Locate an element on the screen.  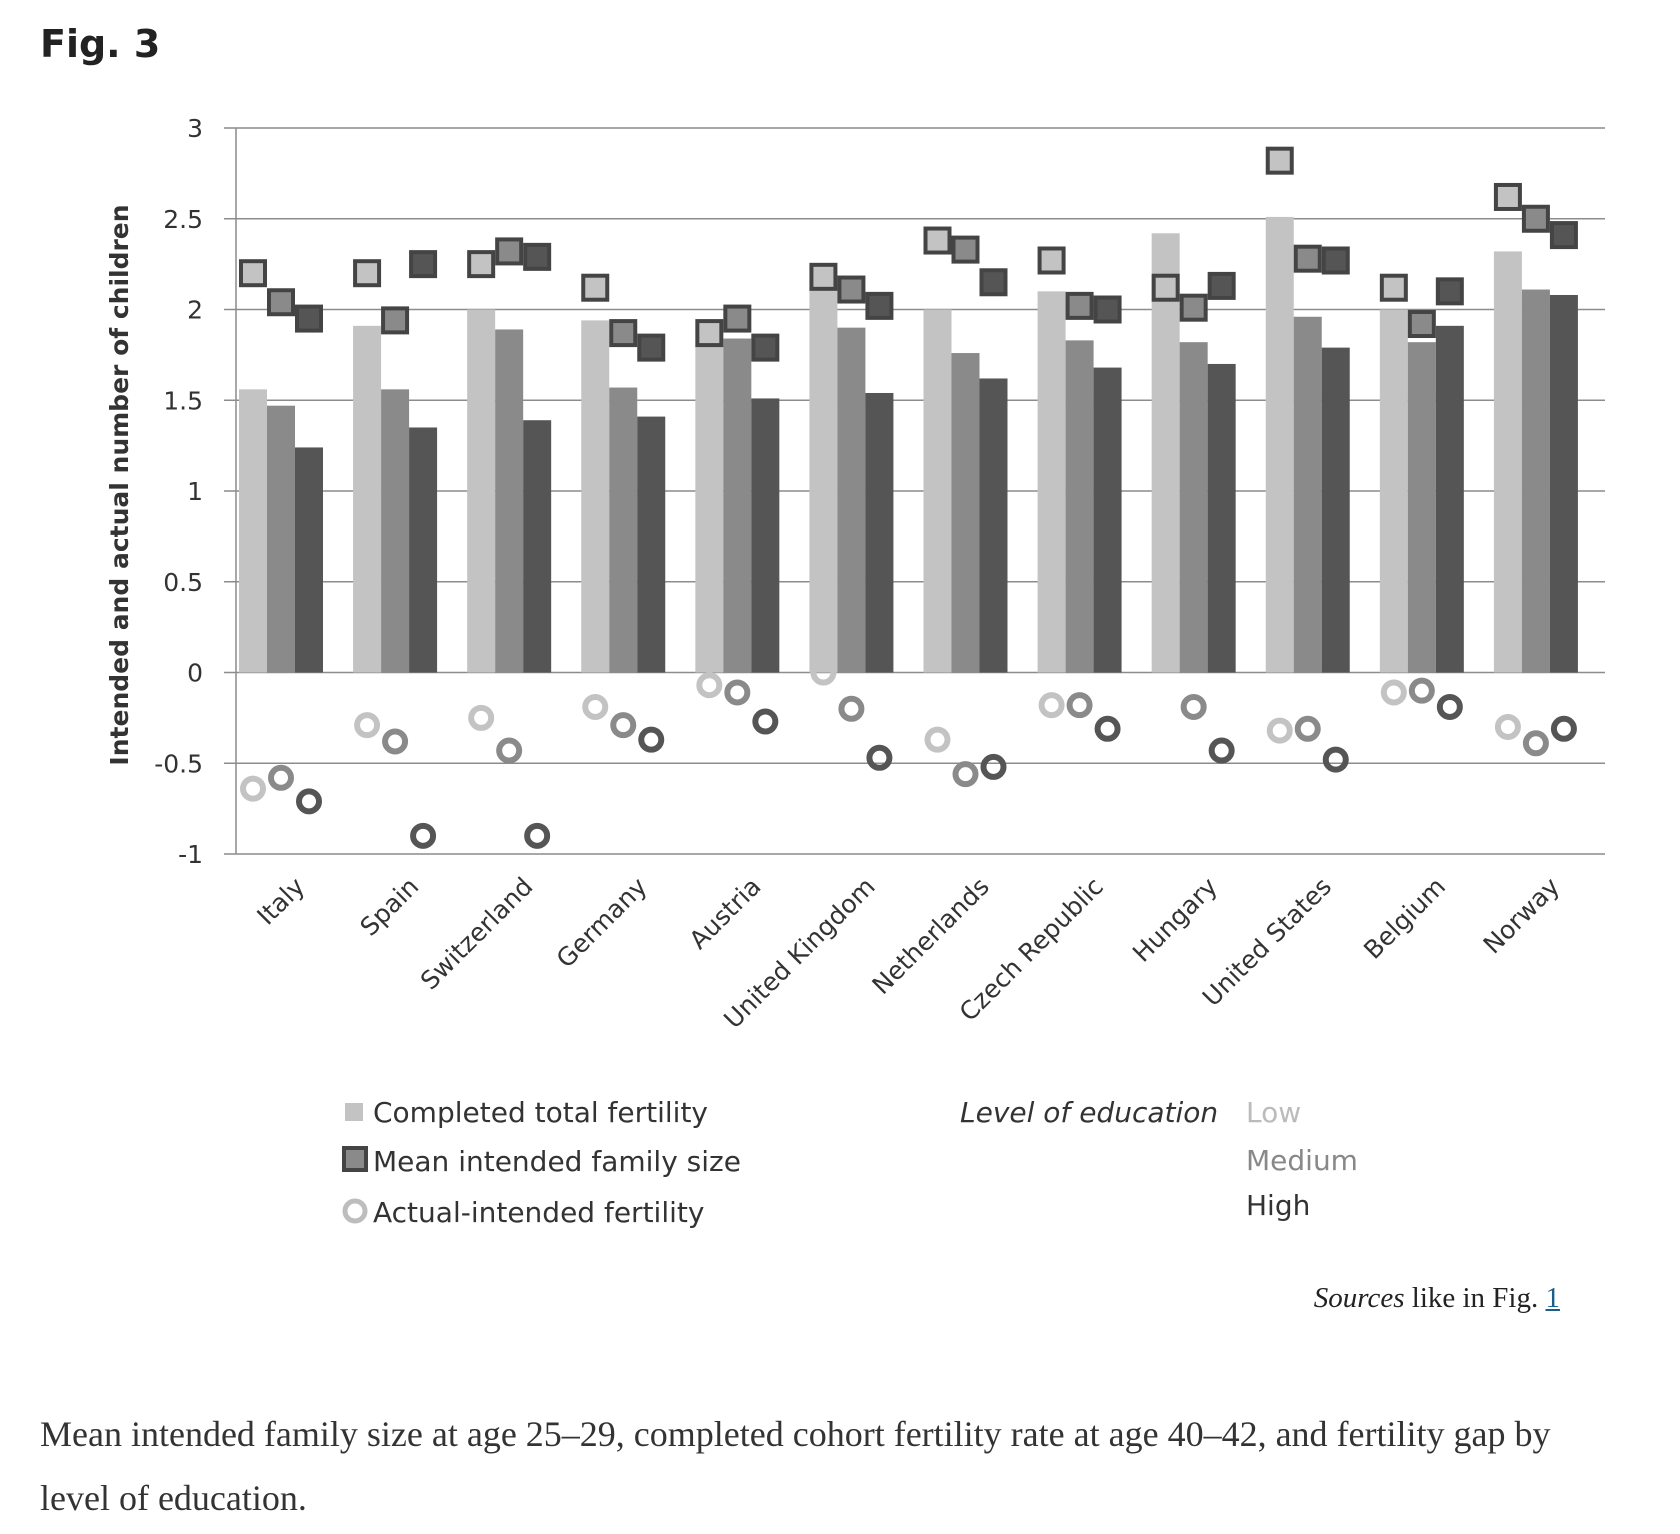
x-tick-label-hungary: Hungary is located at coordinates (1175, 920).